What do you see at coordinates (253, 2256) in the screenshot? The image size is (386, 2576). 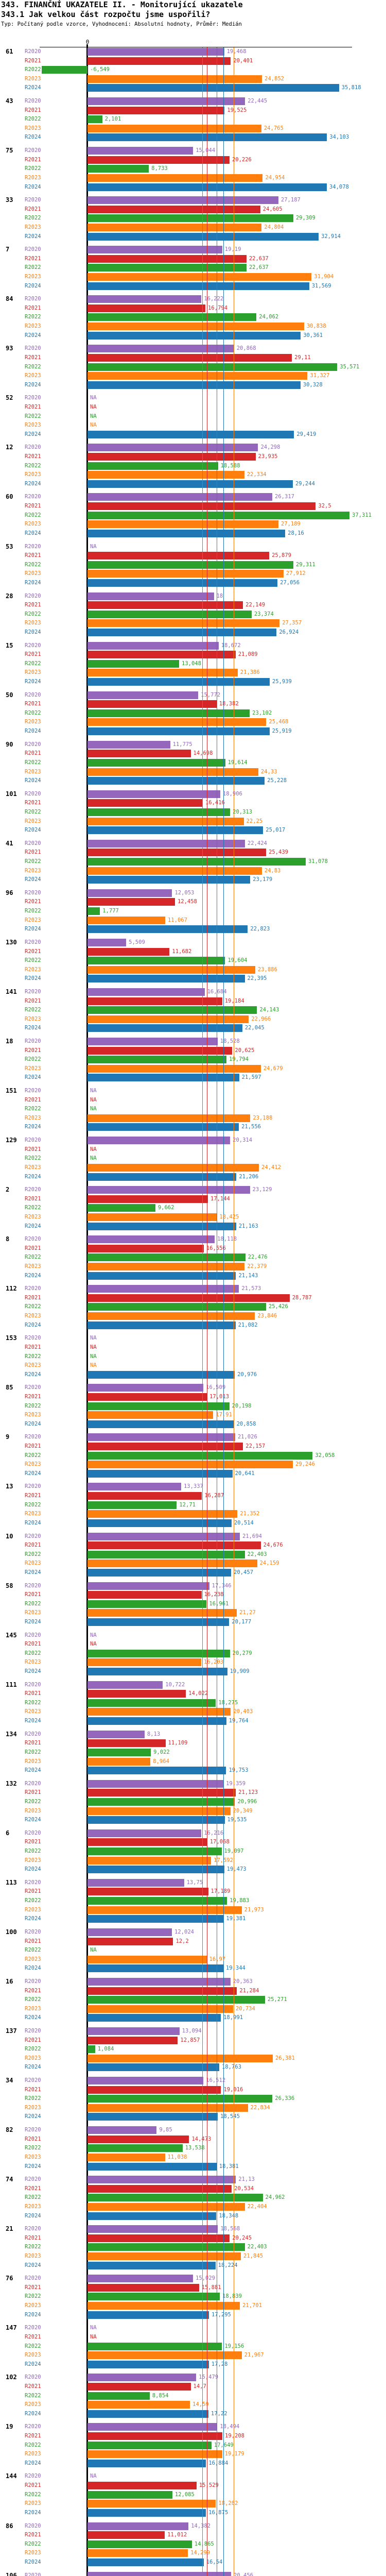 I see `bar-value-label: 21,845` at bounding box center [253, 2256].